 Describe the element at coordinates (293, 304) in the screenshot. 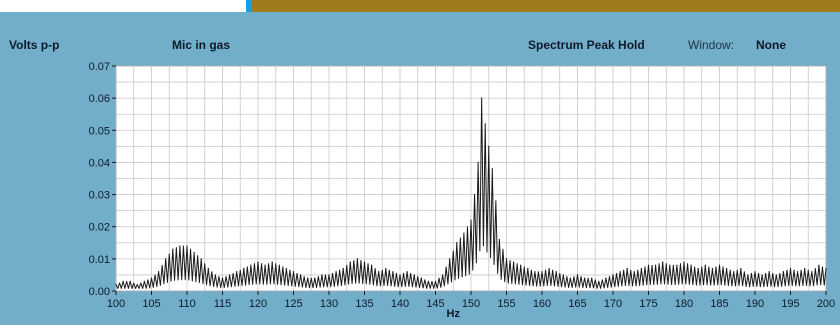

I see `x-tick-label: 125` at that location.